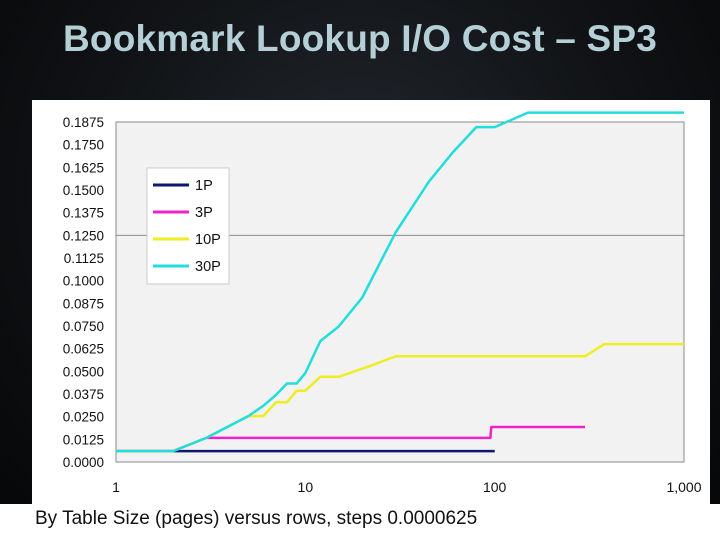 The image size is (720, 540). What do you see at coordinates (83, 439) in the screenshot?
I see `y-tick-label: 0.0125` at bounding box center [83, 439].